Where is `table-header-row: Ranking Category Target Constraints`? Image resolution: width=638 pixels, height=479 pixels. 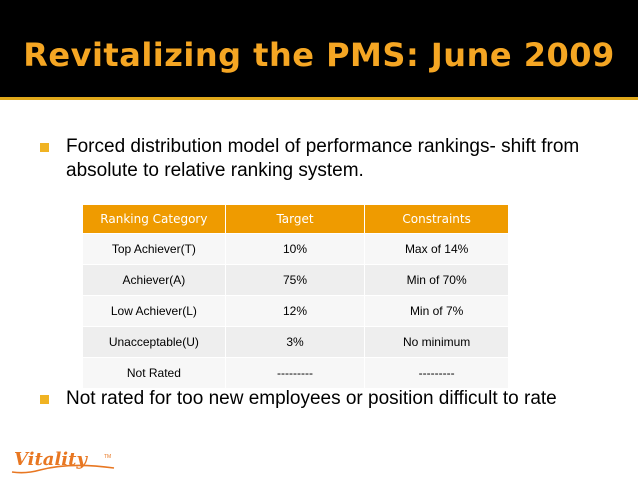
table-header-row: Ranking Category Target Constraints is located at coordinates (295, 219).